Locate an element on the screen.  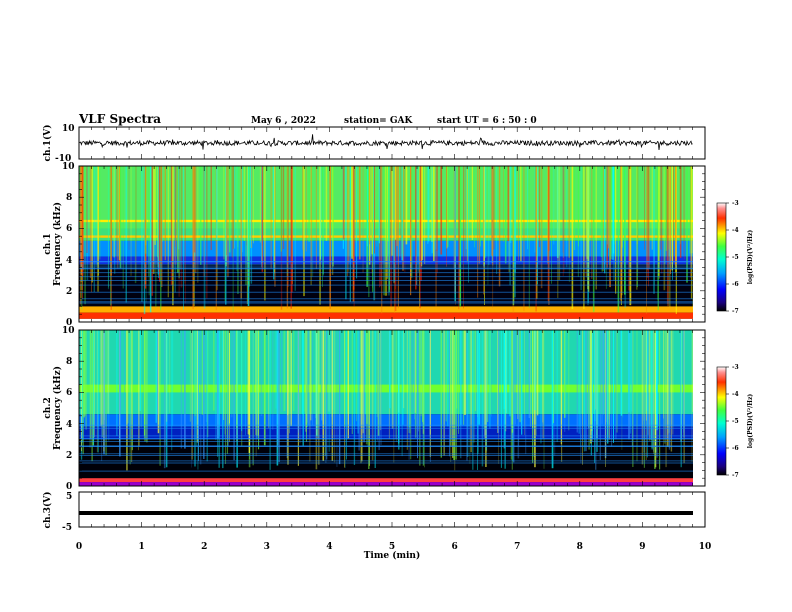
ch1-colorbar-tick-m6: -6 is located at coordinates (735, 284).